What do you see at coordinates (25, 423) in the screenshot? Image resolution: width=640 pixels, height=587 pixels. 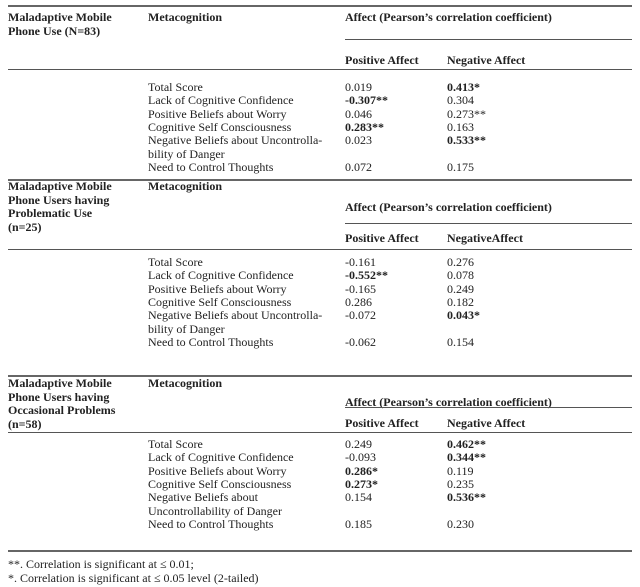 I see `group-label-line: (n=58)` at bounding box center [25, 423].